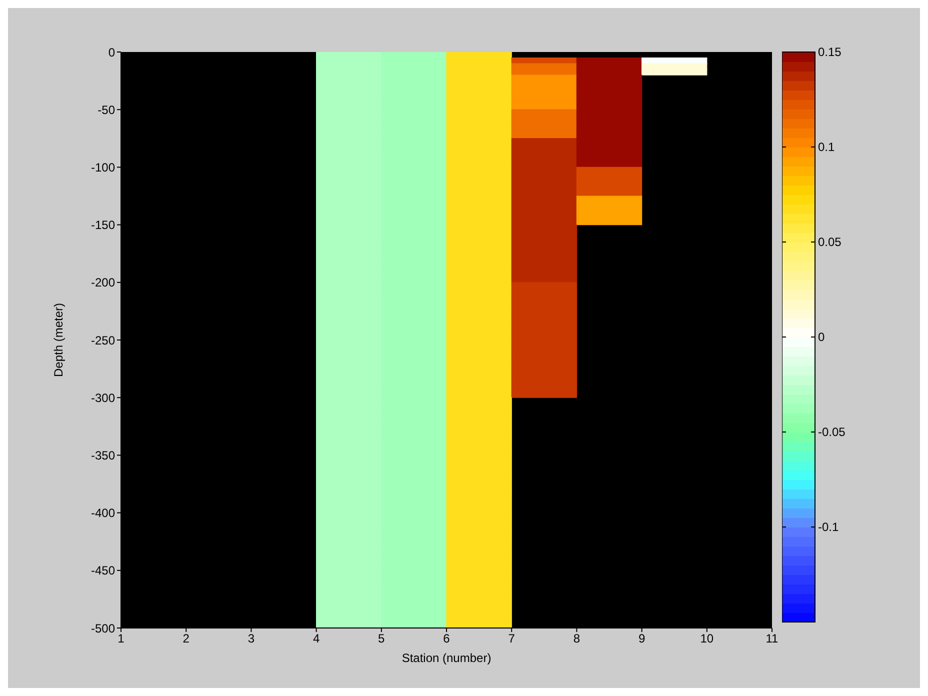  I want to click on x-tick-label: 6, so click(446, 639).